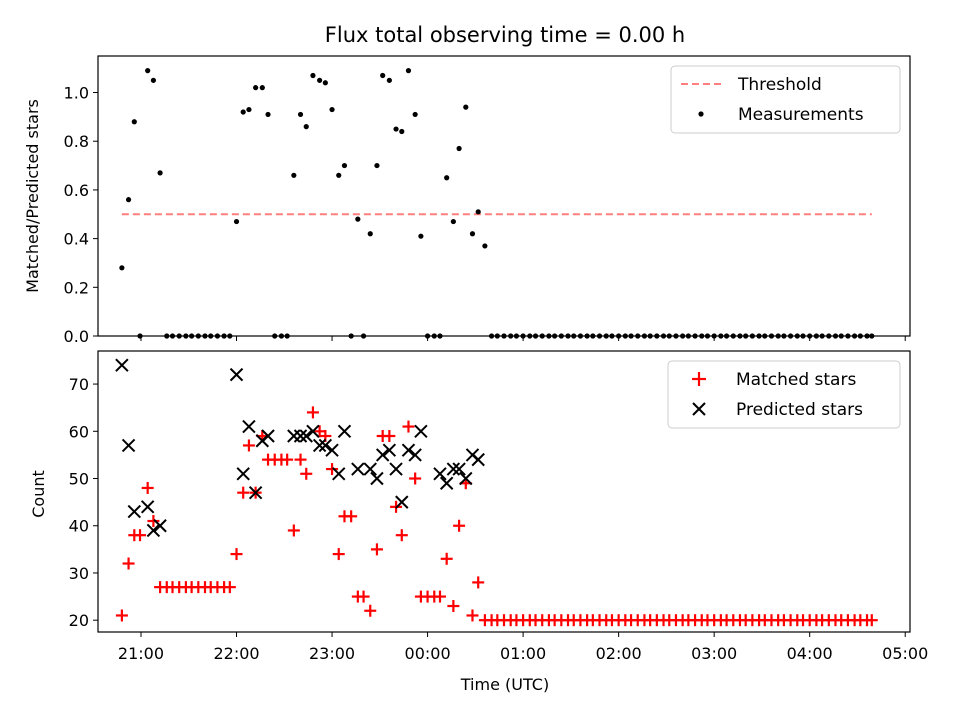  What do you see at coordinates (779, 85) in the screenshot?
I see `legend-threshold-label: Threshold` at bounding box center [779, 85].